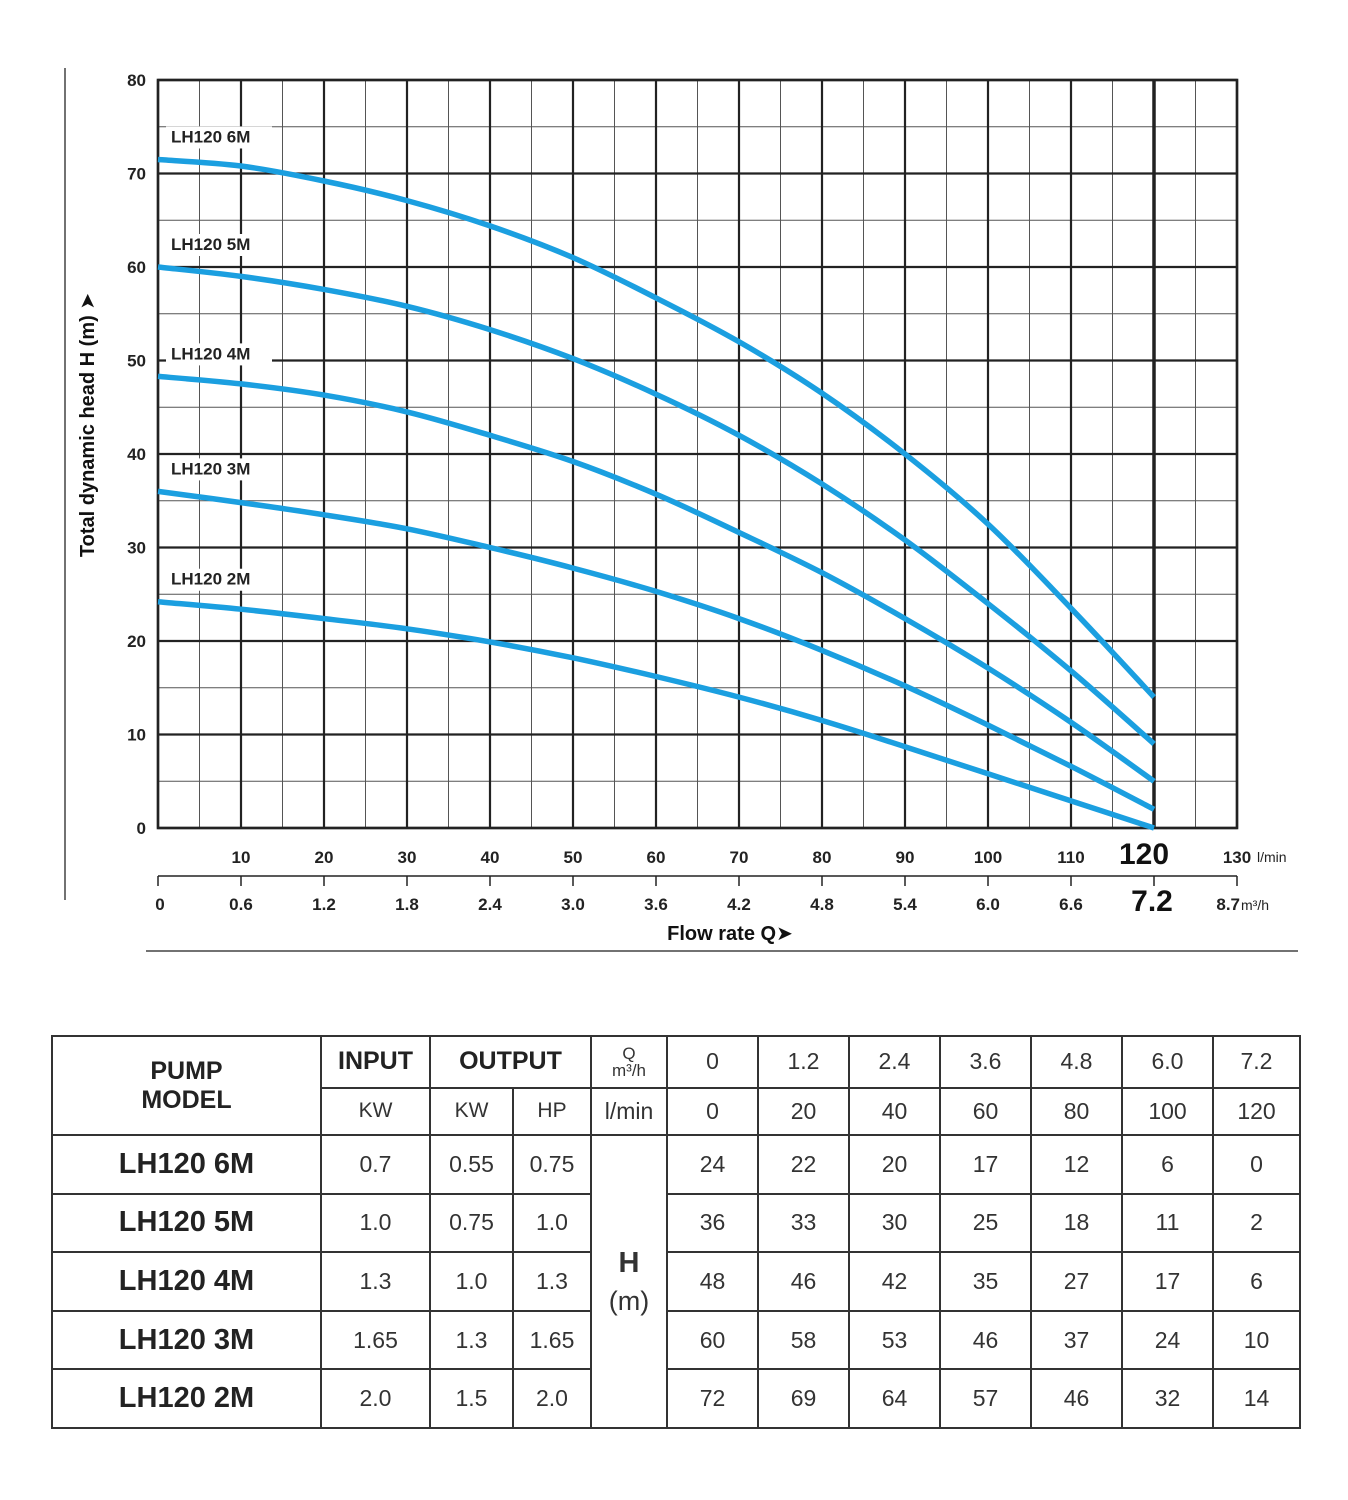  Describe the element at coordinates (712, 1340) in the screenshot. I see `head-value: 60` at that location.